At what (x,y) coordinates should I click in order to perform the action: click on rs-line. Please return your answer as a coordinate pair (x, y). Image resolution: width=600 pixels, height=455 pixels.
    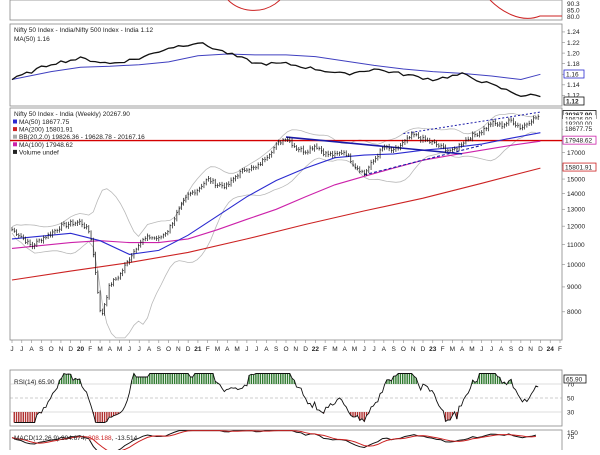
    Looking at the image, I should click on (276, 70).